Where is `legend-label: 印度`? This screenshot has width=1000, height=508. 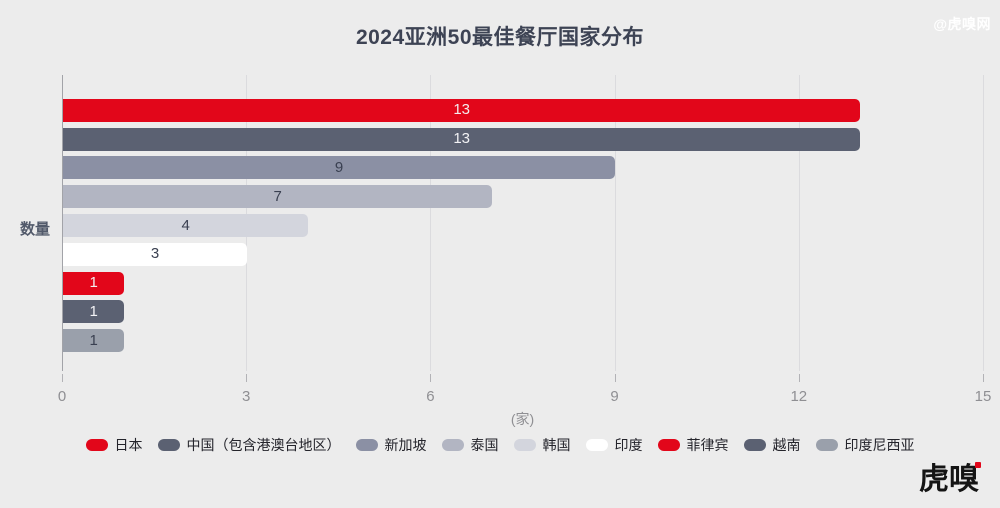 legend-label: 印度 is located at coordinates (628, 445).